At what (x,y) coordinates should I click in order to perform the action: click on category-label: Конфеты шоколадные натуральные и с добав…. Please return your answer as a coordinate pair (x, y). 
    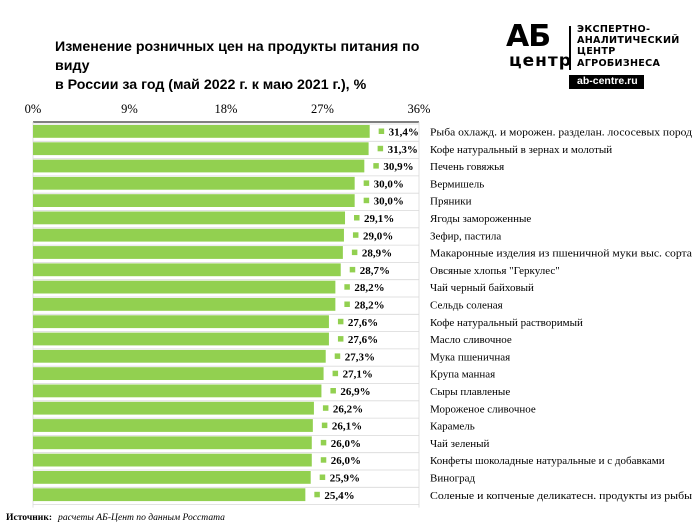
    Looking at the image, I should click on (547, 461).